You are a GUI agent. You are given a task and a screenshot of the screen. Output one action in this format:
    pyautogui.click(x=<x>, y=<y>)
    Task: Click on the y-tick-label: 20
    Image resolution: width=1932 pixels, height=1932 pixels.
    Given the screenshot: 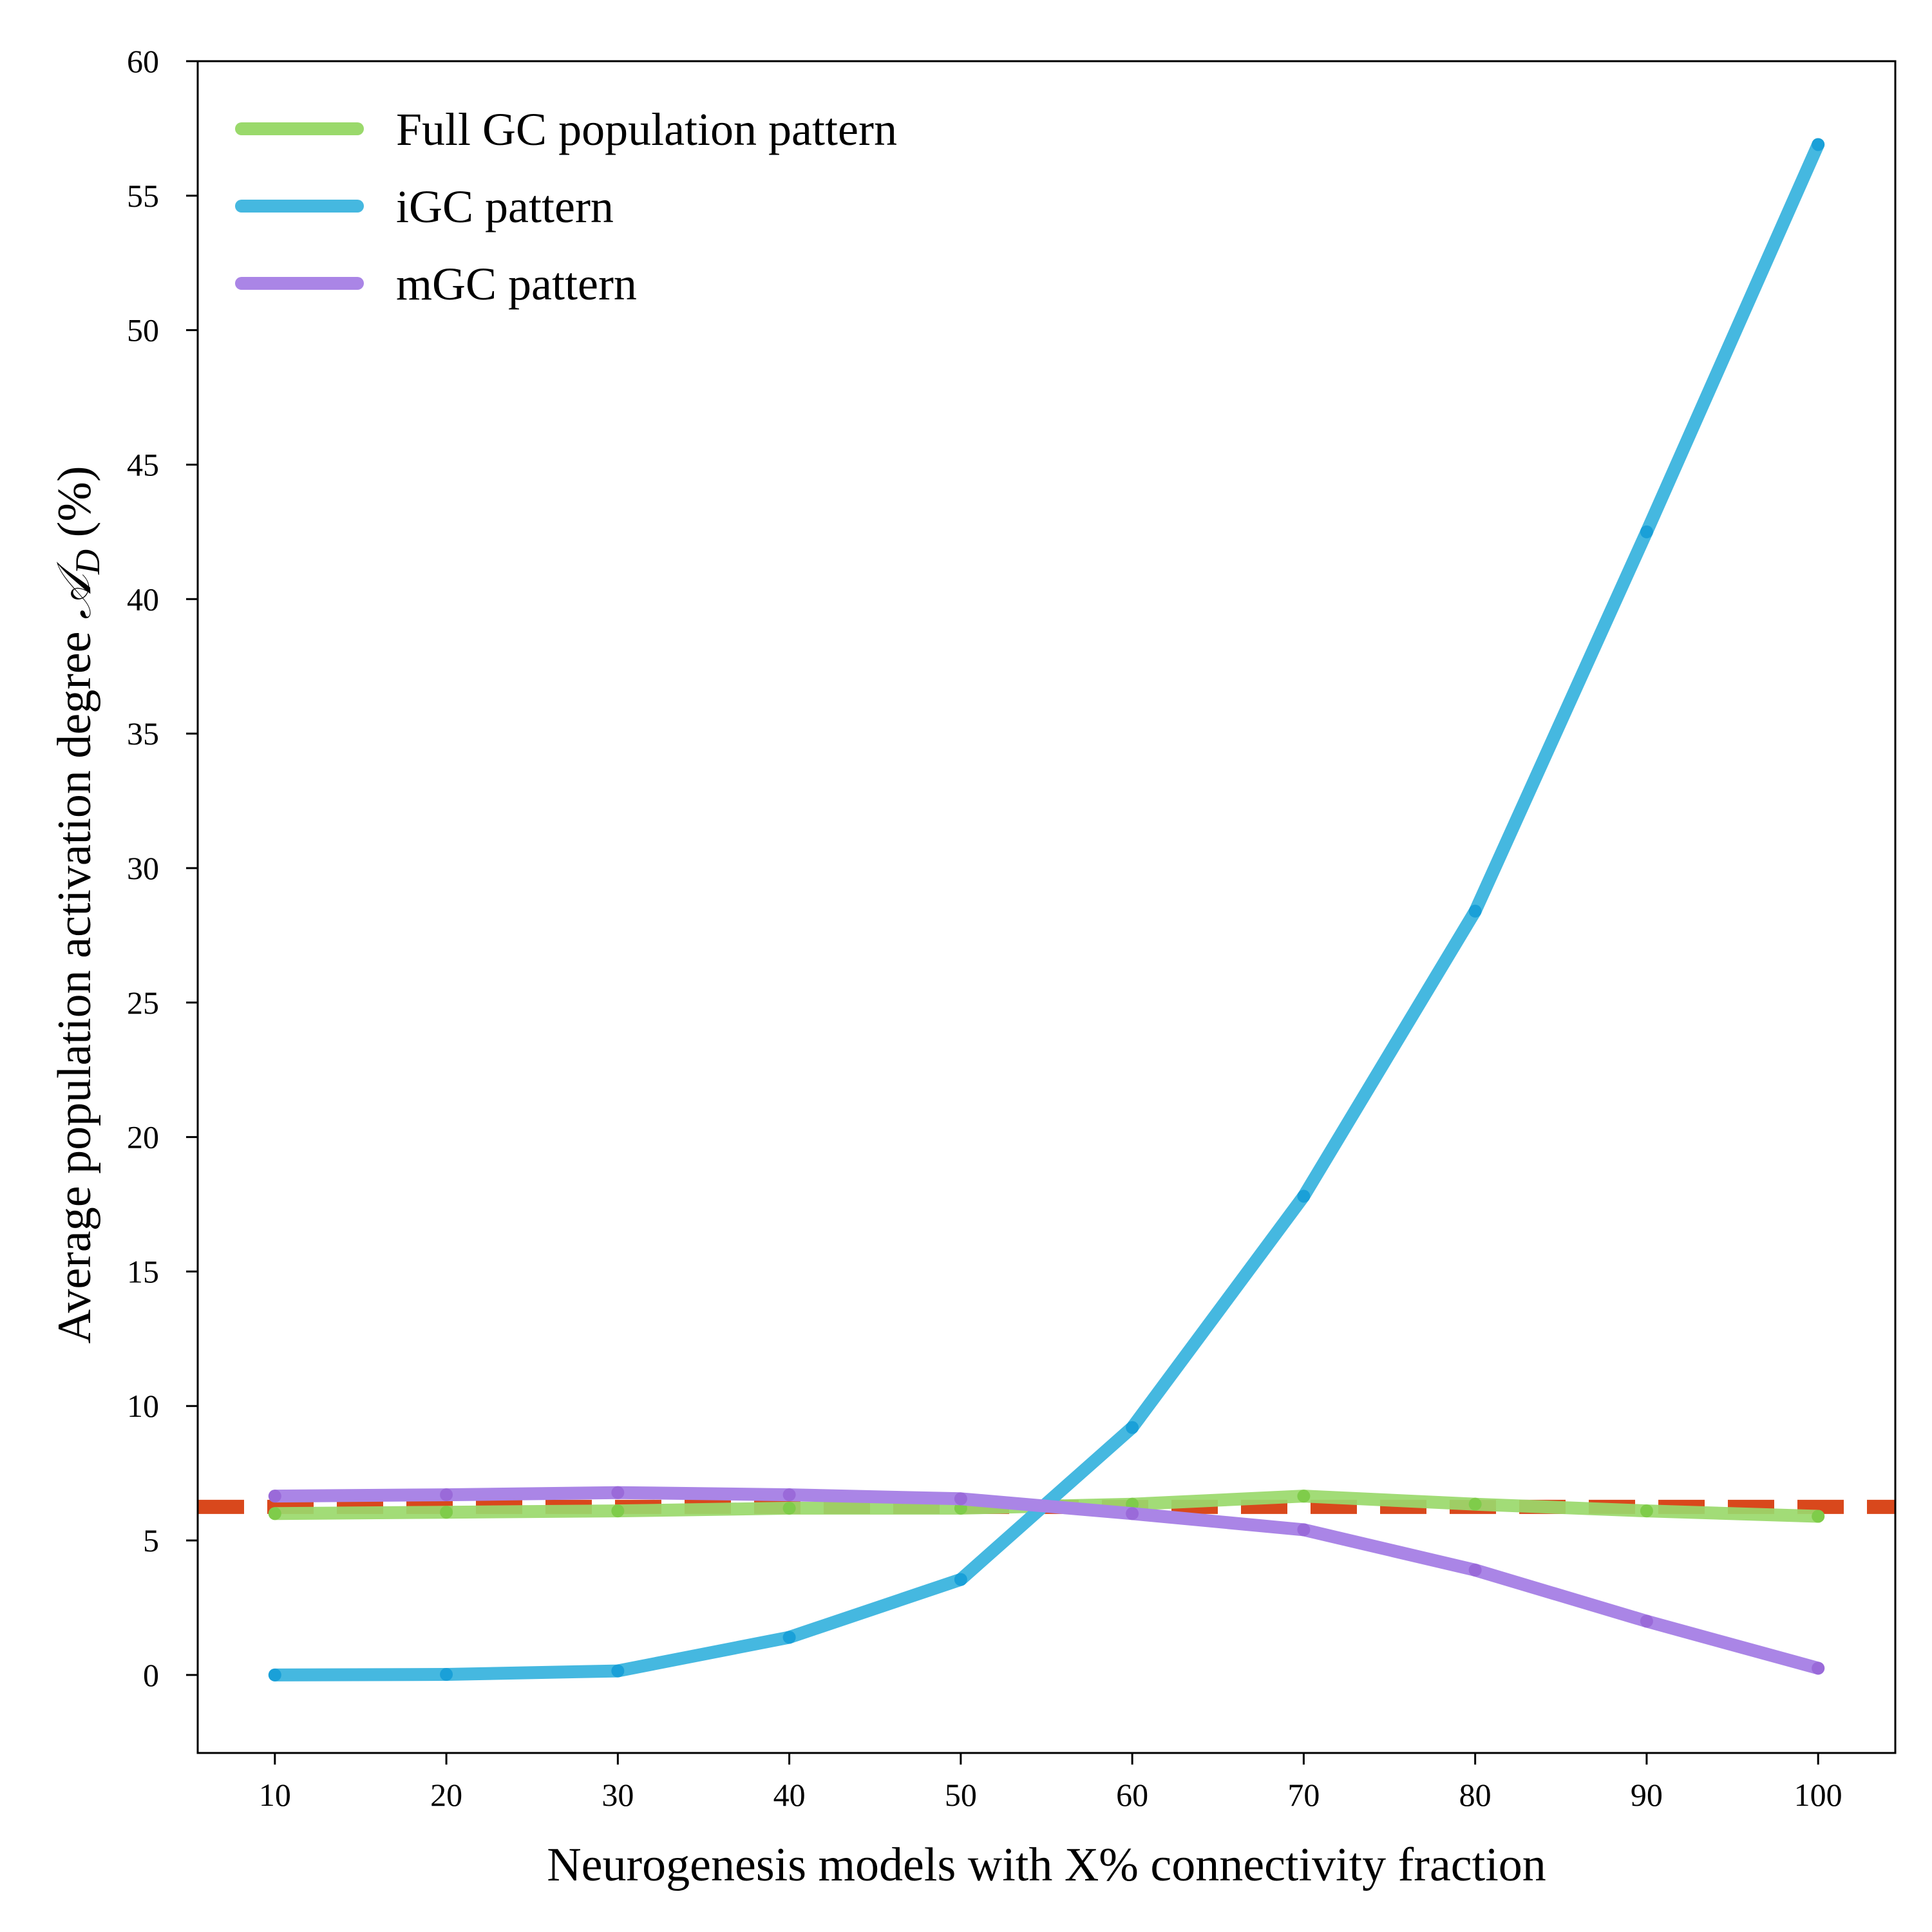 What is the action you would take?
    pyautogui.click(x=143, y=1137)
    